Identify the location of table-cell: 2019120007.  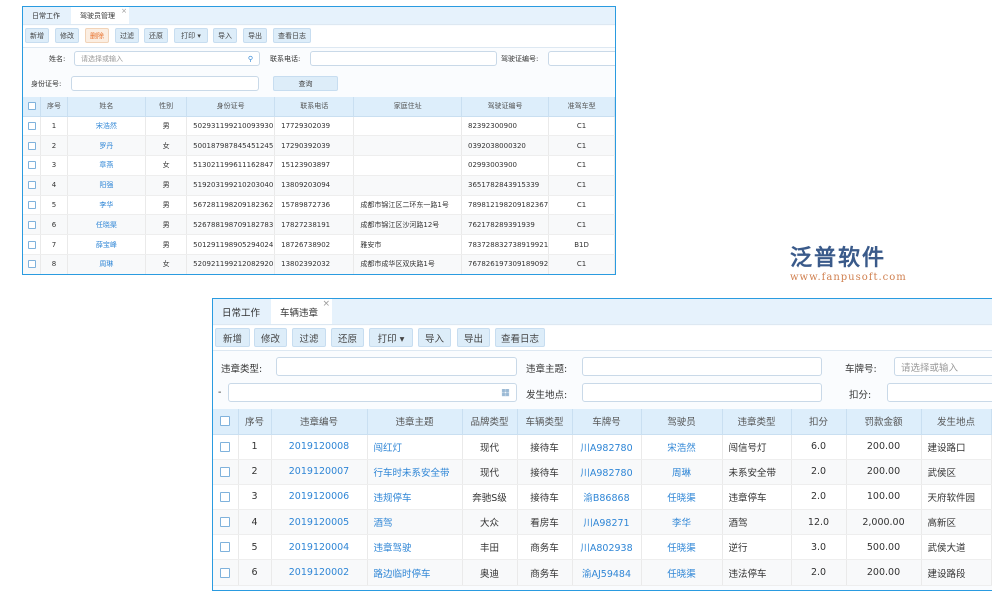
(319, 472).